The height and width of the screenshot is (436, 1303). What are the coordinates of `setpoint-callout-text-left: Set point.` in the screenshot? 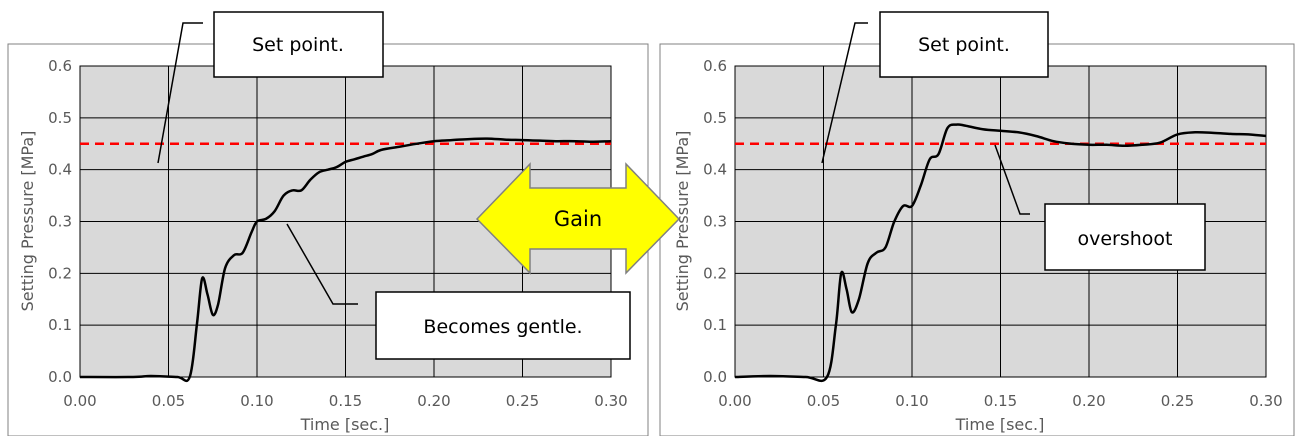 It's located at (298, 45).